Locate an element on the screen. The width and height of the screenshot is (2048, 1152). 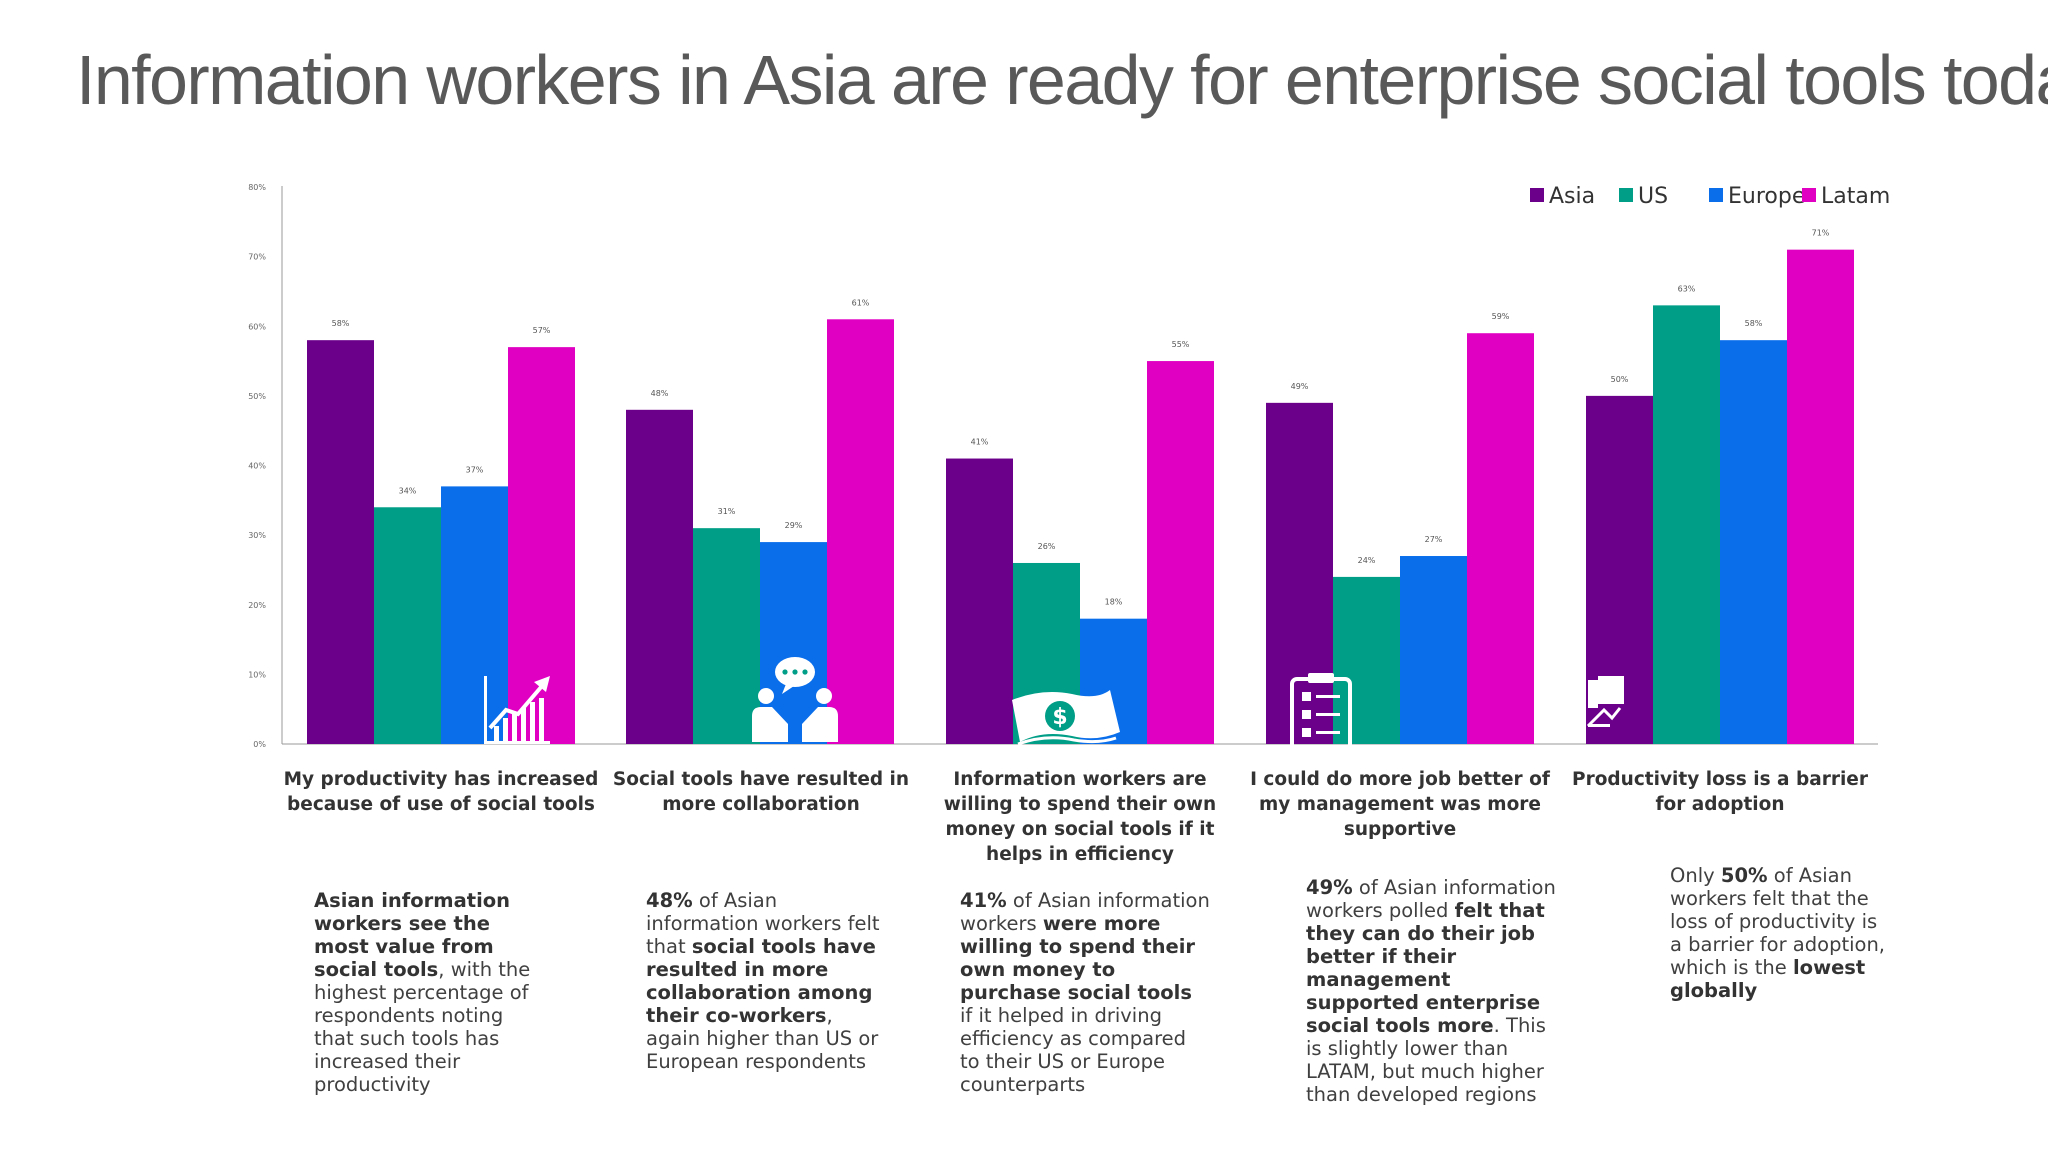
legend-label-asia: Asia is located at coordinates (1572, 196).